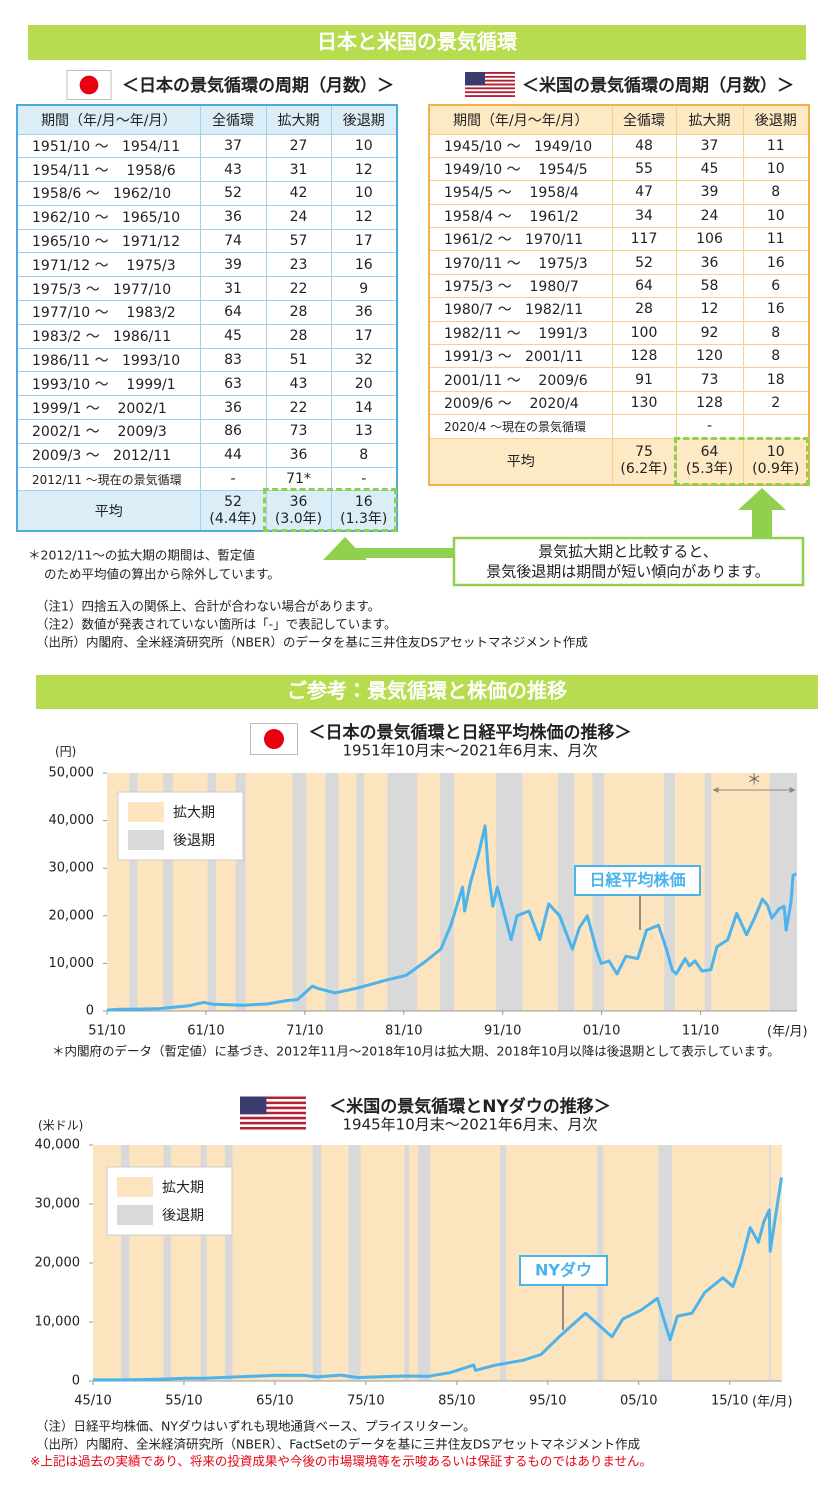  Describe the element at coordinates (709, 452) in the screenshot. I see `average-value: 64` at that location.